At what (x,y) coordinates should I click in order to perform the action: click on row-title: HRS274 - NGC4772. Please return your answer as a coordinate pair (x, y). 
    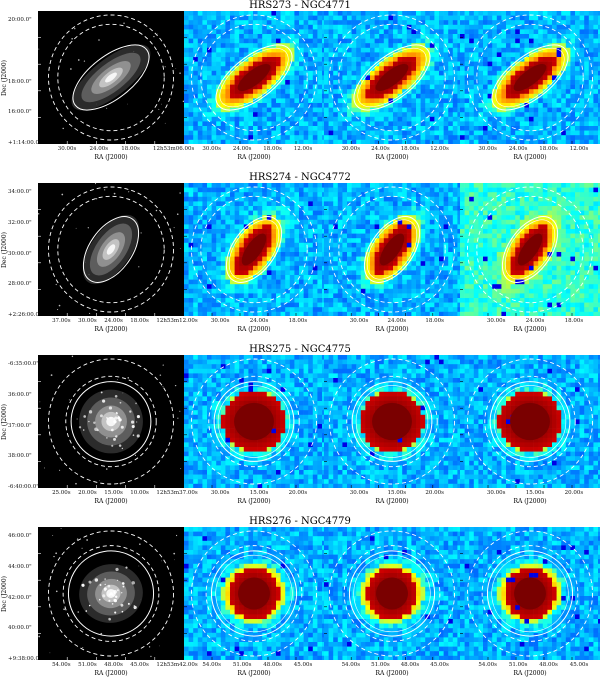
    Looking at the image, I should click on (300, 177).